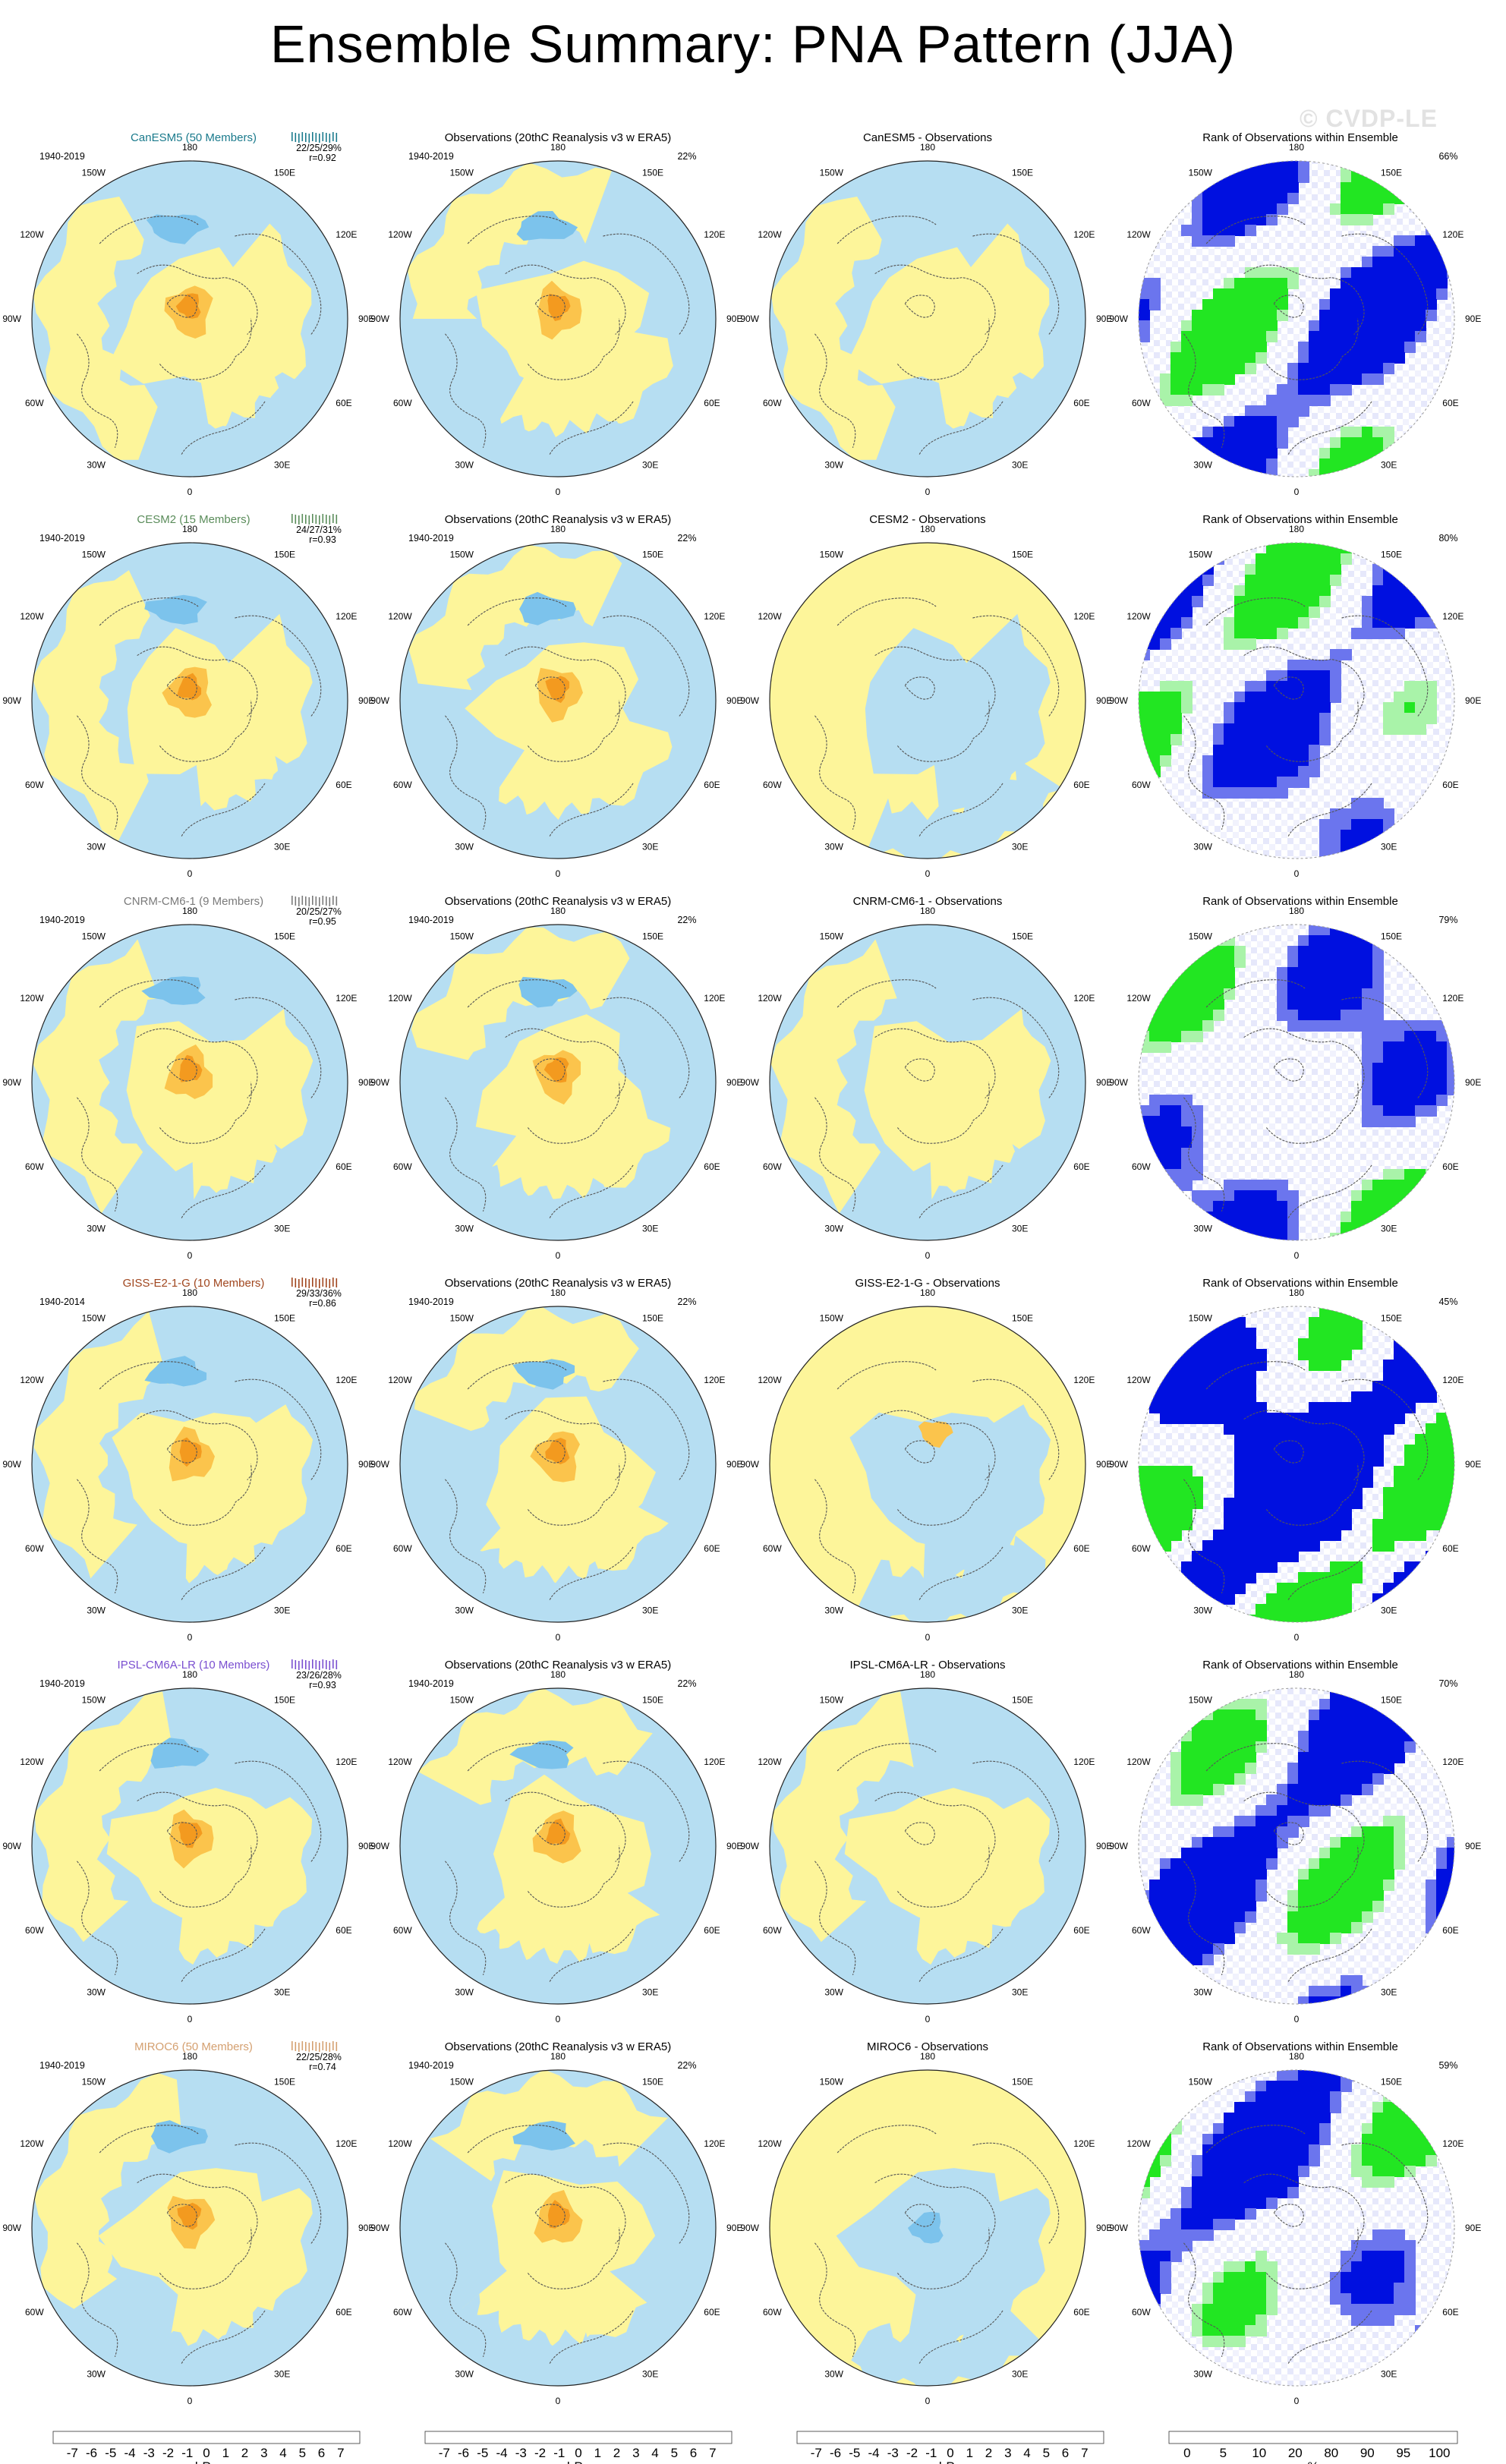 Image resolution: width=1506 pixels, height=2464 pixels. Describe the element at coordinates (1447, 1302) in the screenshot. I see `rank-percent: 45%` at that location.